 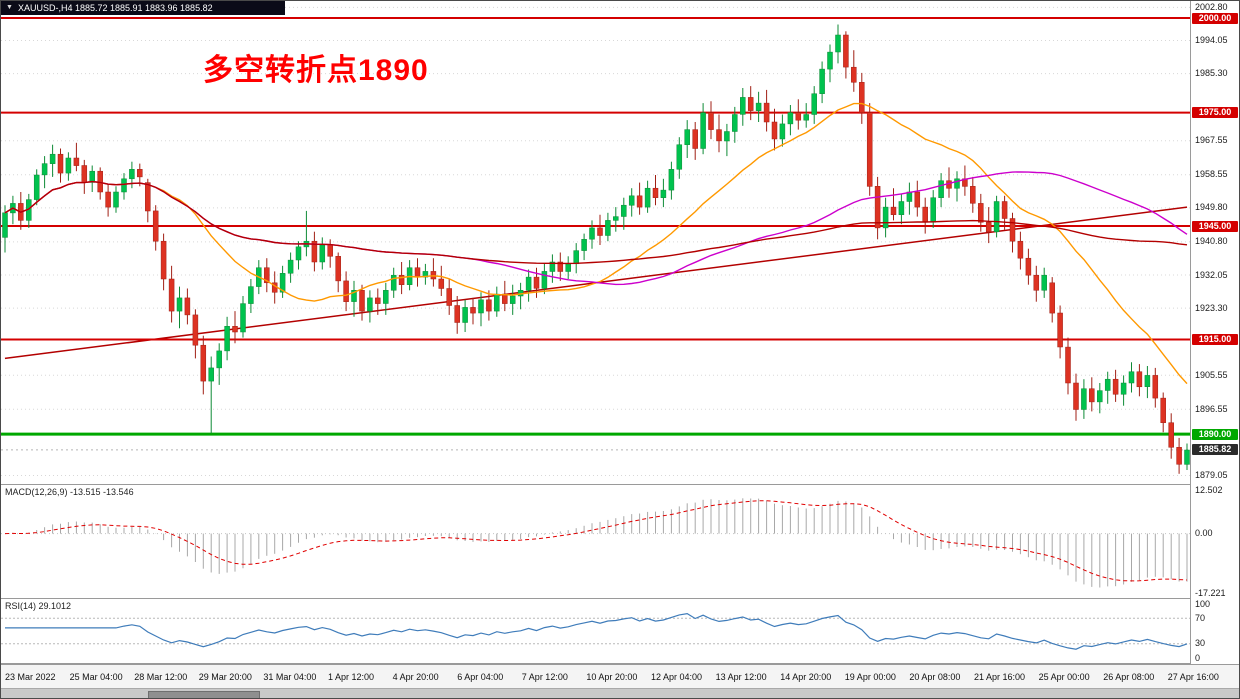 What do you see at coordinates (9, 7) in the screenshot?
I see `chart-menu-icon: ▼` at bounding box center [9, 7].